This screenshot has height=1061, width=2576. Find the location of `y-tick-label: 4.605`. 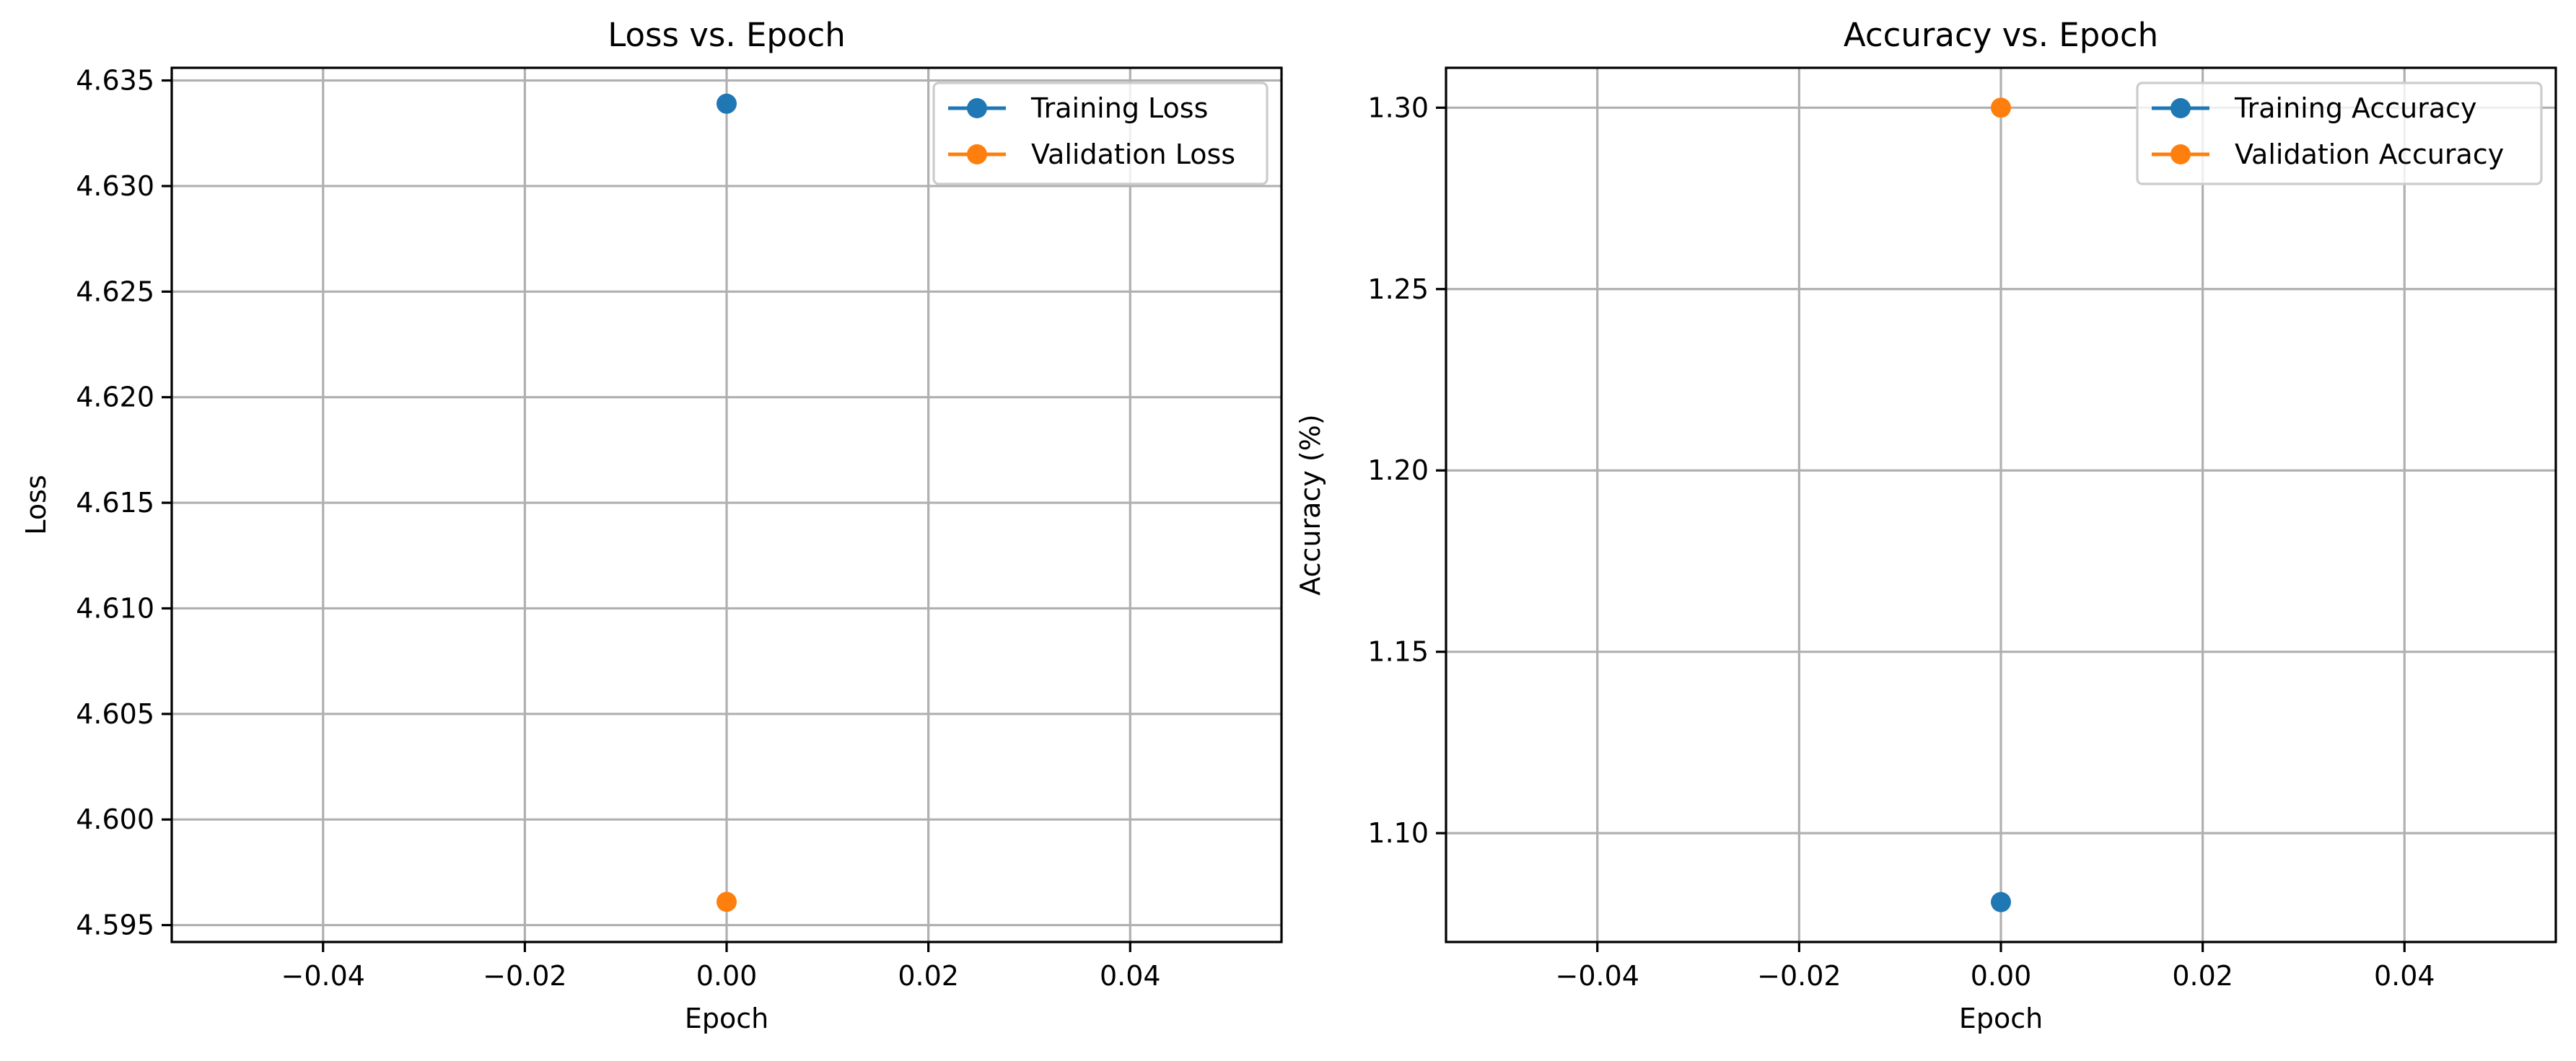

y-tick-label: 4.605 is located at coordinates (115, 714).